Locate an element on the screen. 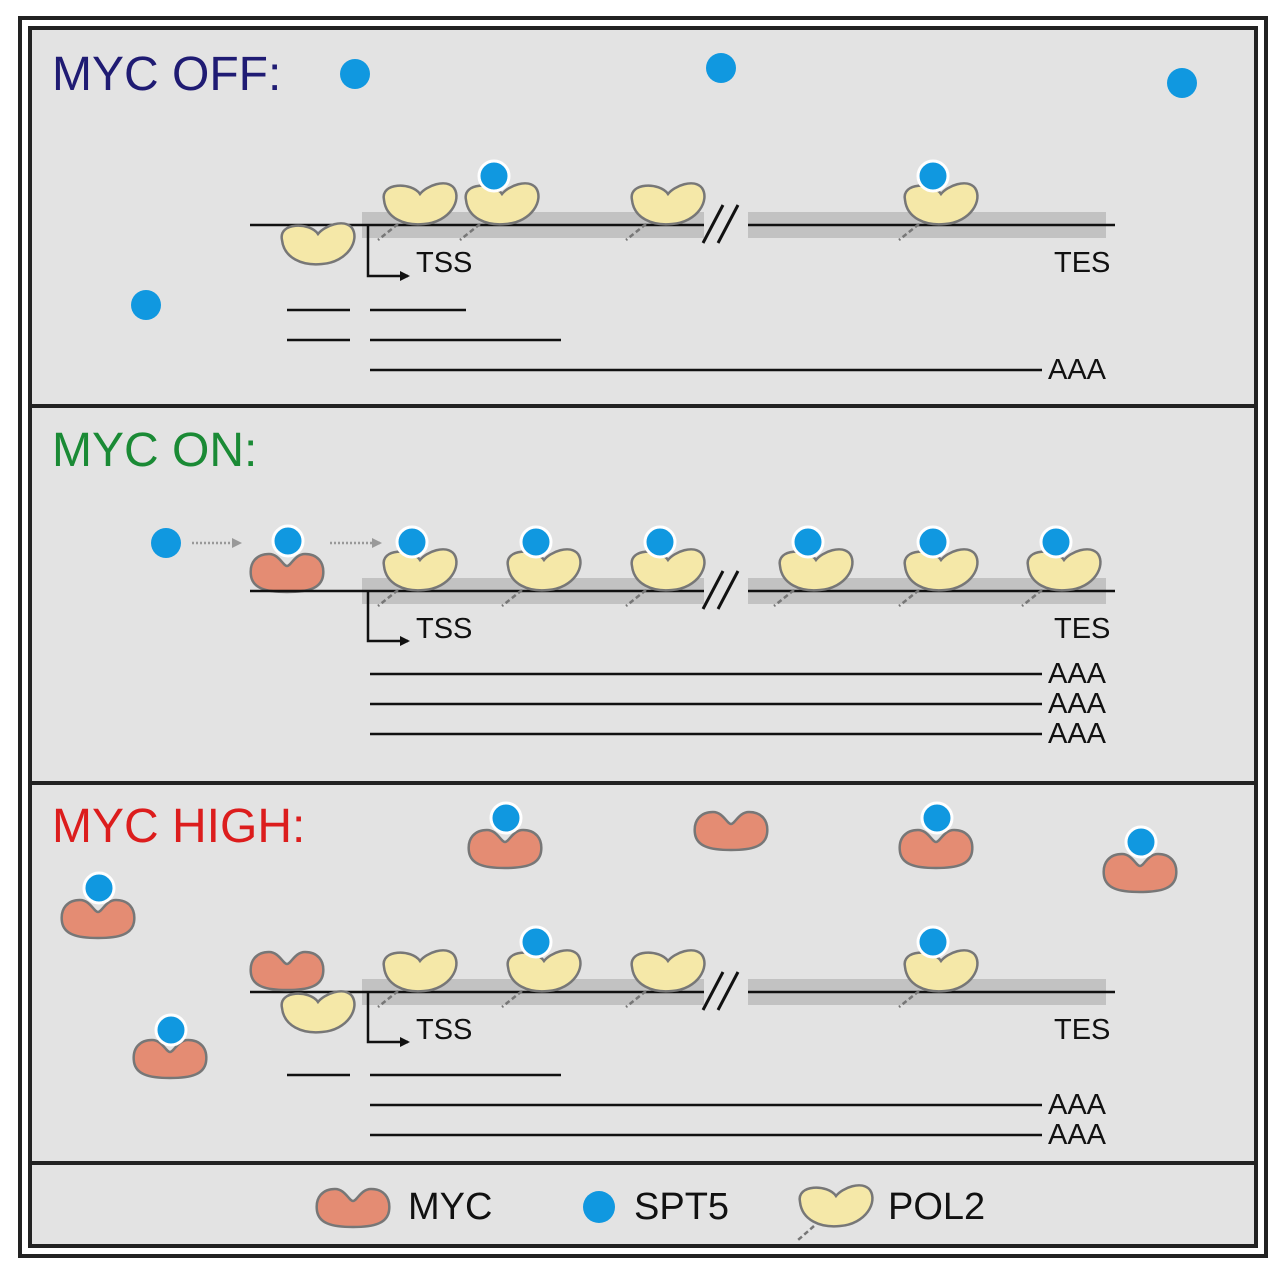  legend-label-myc: MYC is located at coordinates (450, 1207).